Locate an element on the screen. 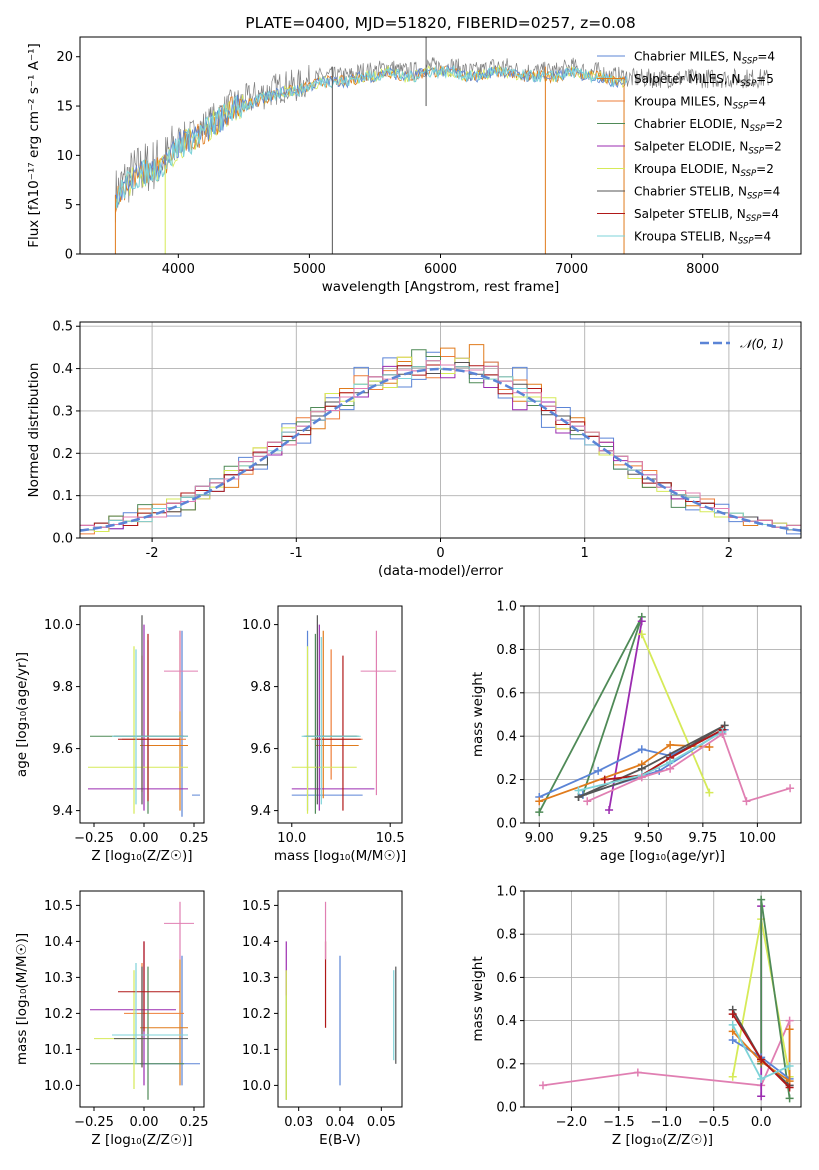 The image size is (819, 1170). x-tick-label: 4000 is located at coordinates (178, 269).